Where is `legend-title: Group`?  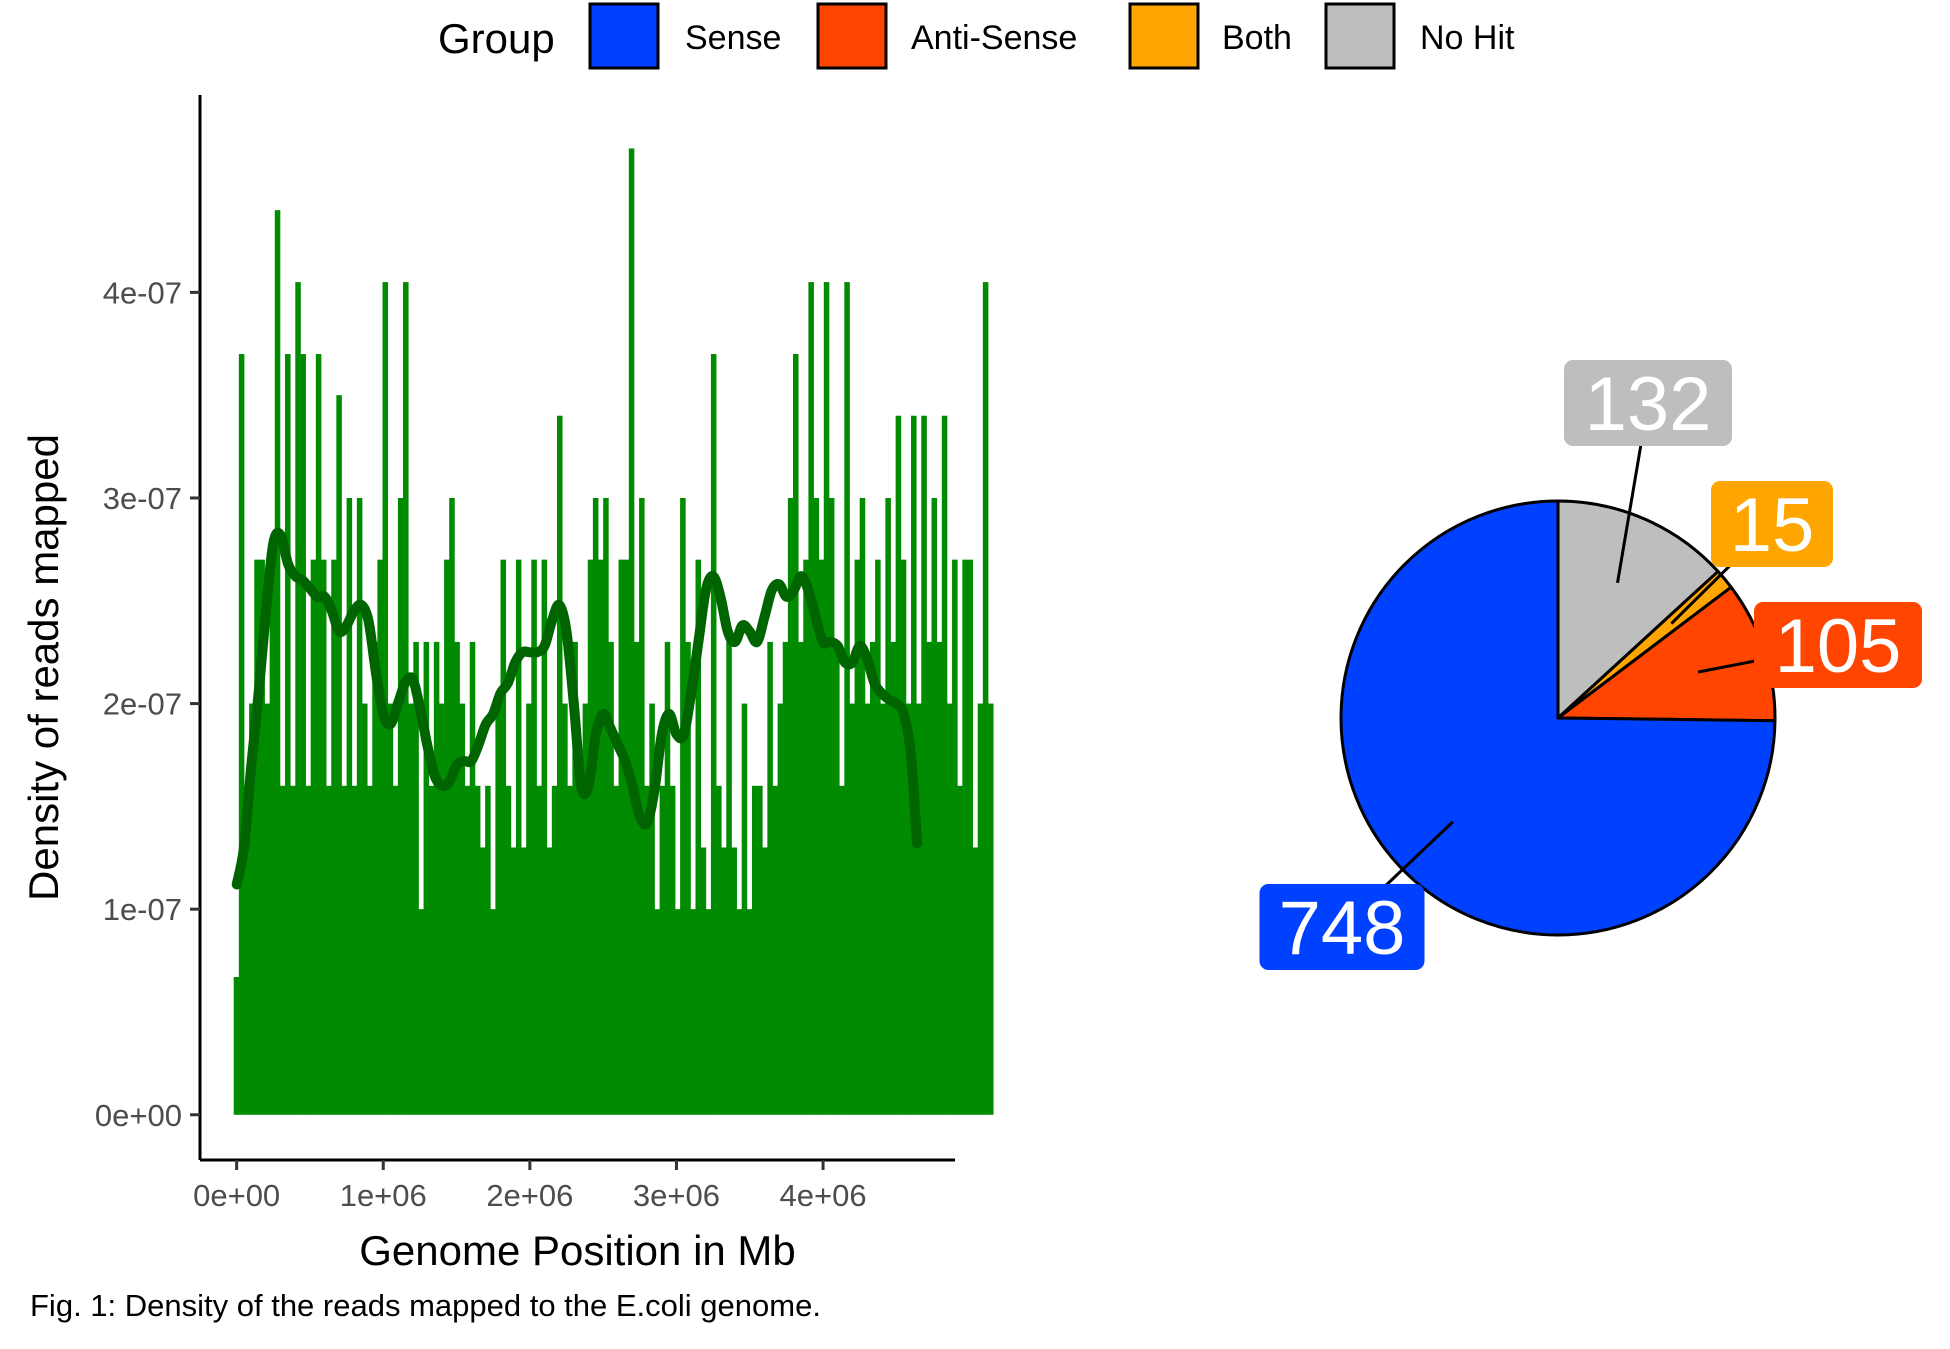 legend-title: Group is located at coordinates (496, 38).